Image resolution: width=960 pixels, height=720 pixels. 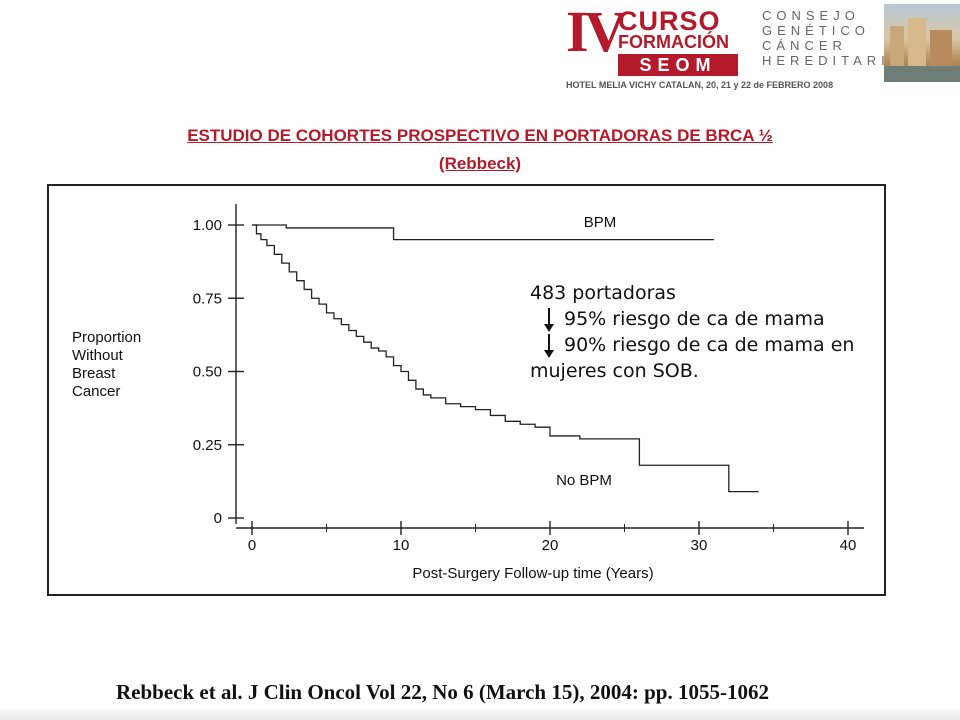 What do you see at coordinates (252, 545) in the screenshot?
I see `x-tick-label: 0` at bounding box center [252, 545].